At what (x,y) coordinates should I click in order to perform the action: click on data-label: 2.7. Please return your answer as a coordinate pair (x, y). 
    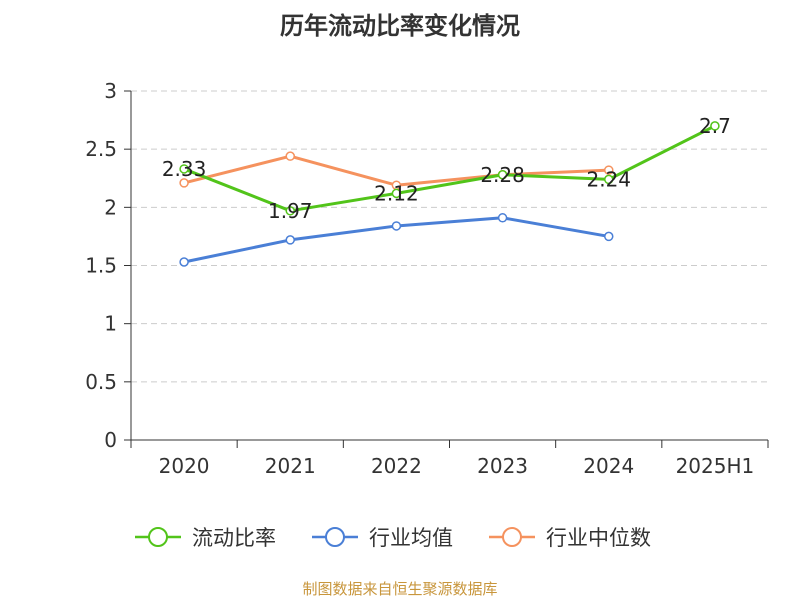
    Looking at the image, I should click on (715, 126).